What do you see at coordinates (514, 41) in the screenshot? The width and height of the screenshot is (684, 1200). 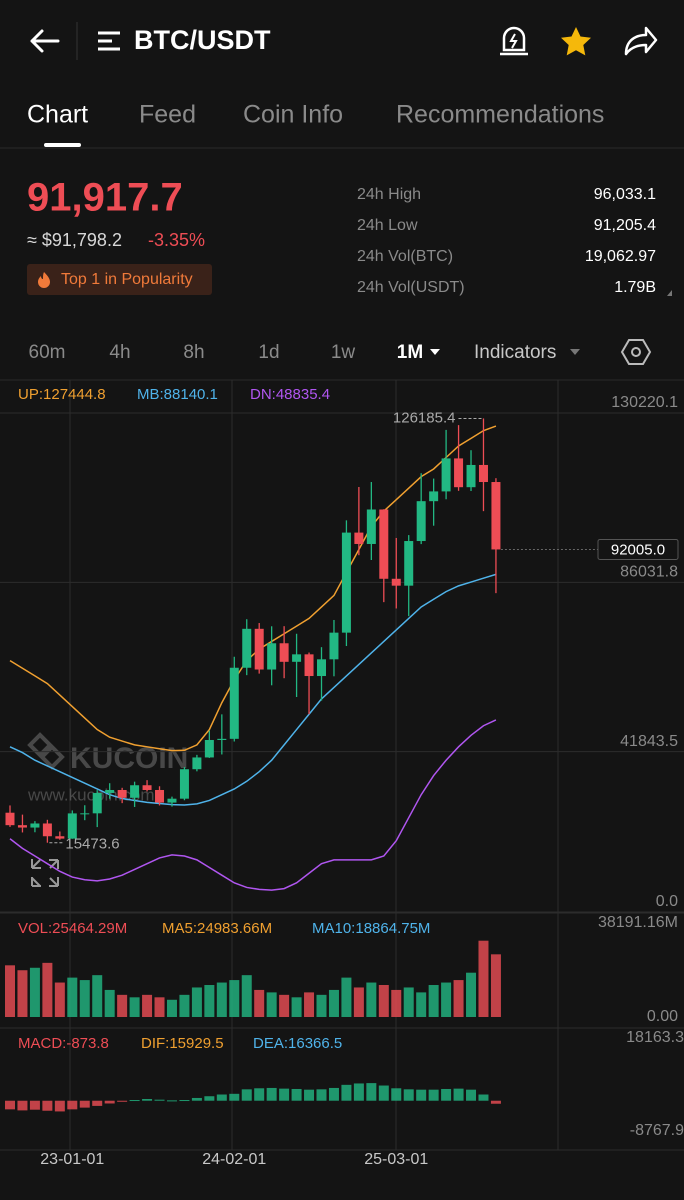 I see `alert-icon` at bounding box center [514, 41].